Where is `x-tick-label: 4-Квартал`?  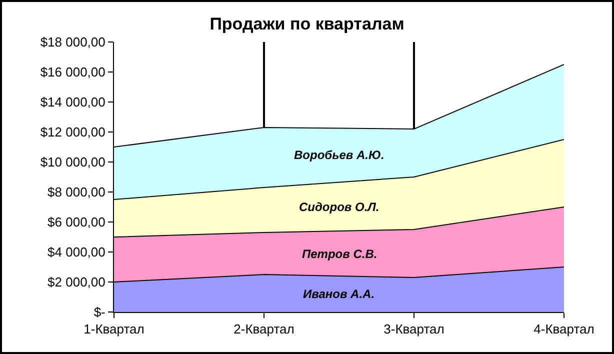 x-tick-label: 4-Квартал is located at coordinates (564, 329).